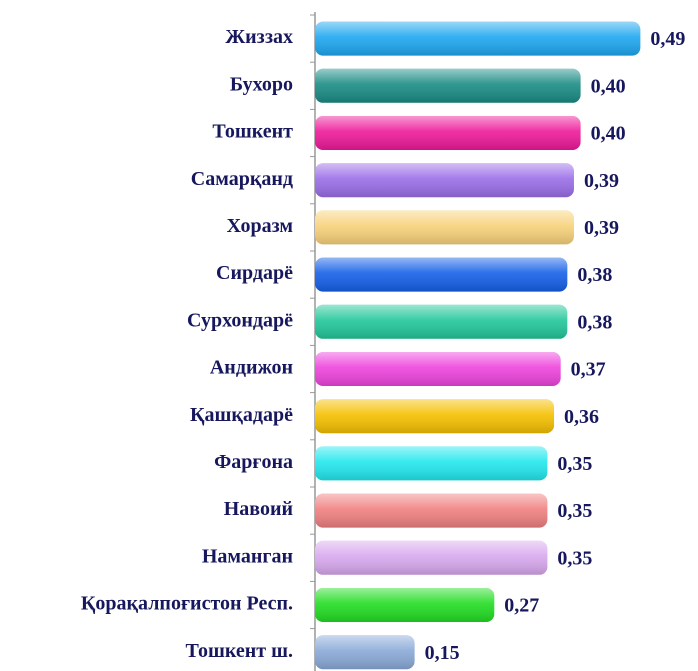 This screenshot has height=671, width=698. I want to click on category-label: Қашқадарё, so click(241, 415).